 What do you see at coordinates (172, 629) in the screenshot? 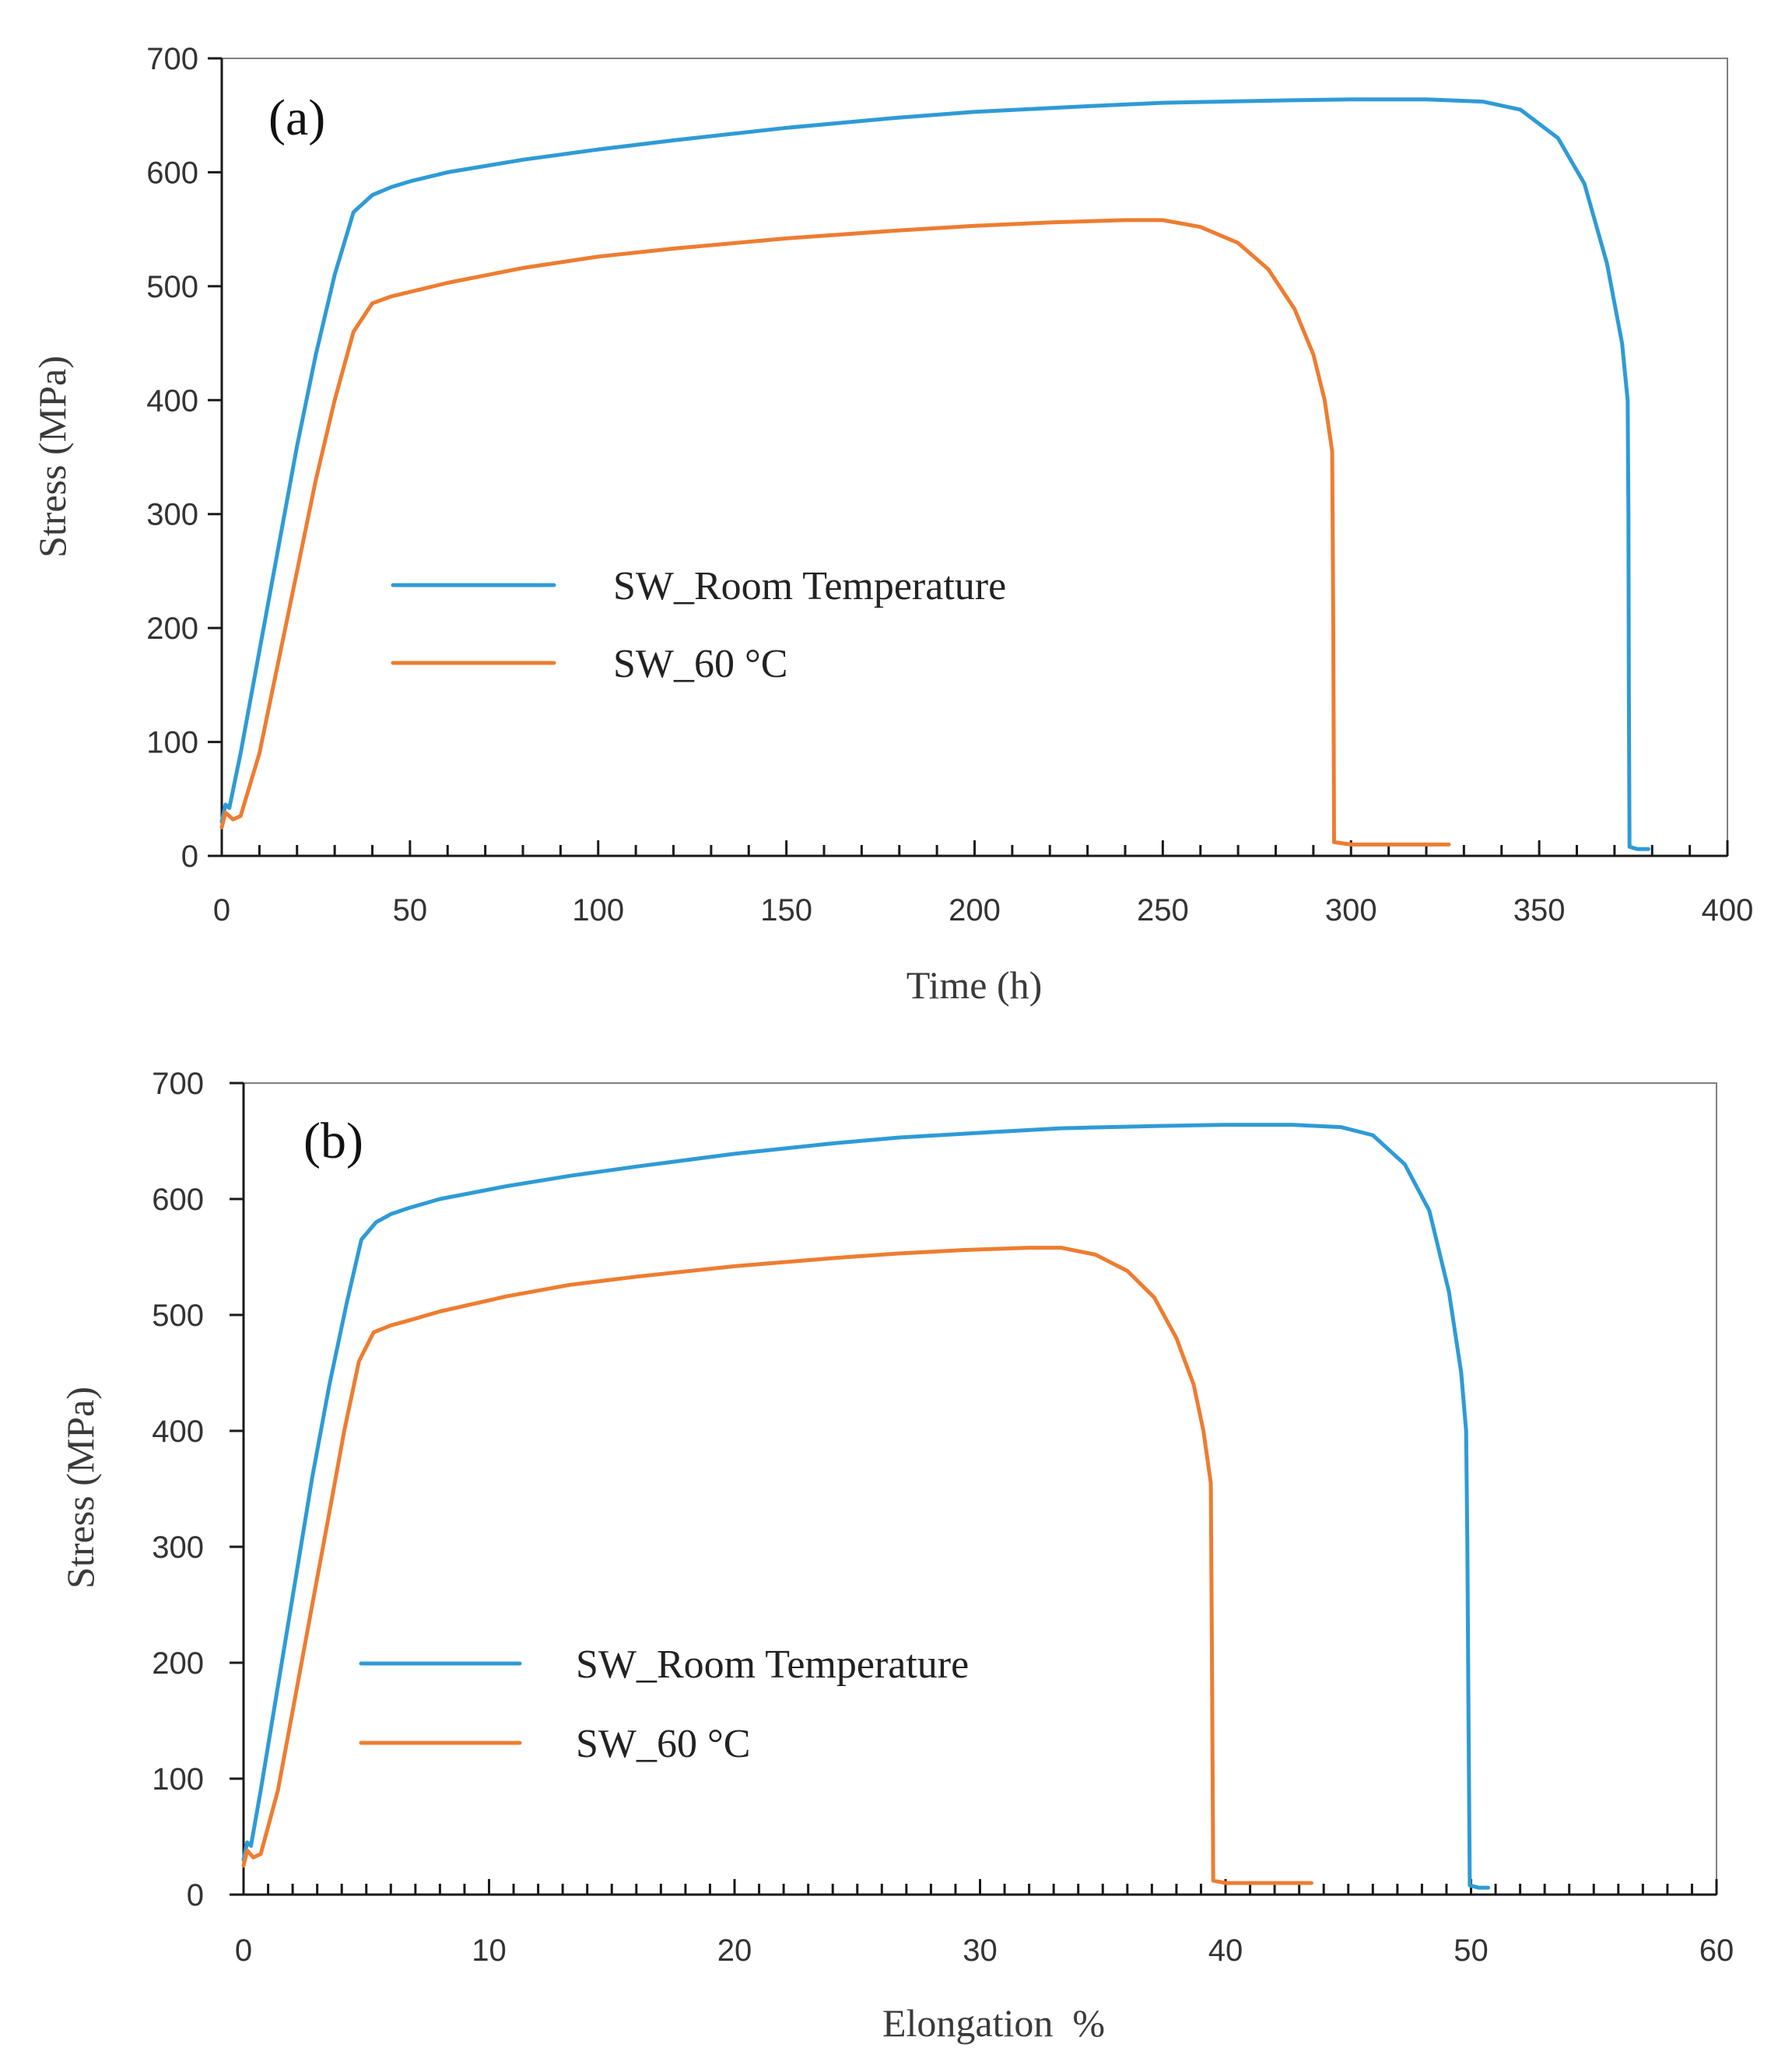
I see `chart-a-y-tick-label: 200` at bounding box center [172, 629].